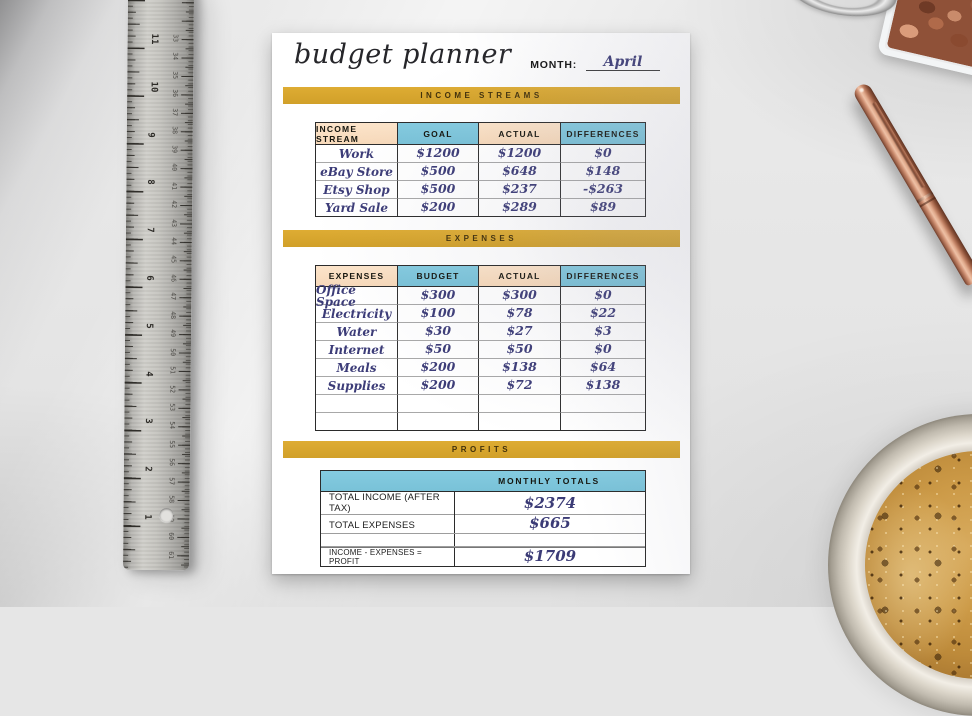 This screenshot has height=716, width=972. Describe the element at coordinates (388, 504) in the screenshot. I see `total-income-label: TOTAL INCOME (AFTER TAX)` at that location.